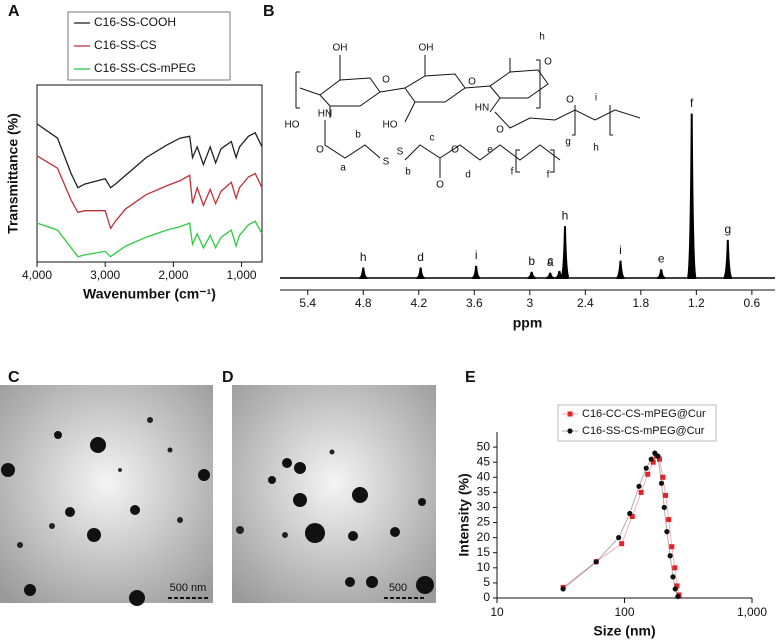 Image resolution: width=781 pixels, height=643 pixels. What do you see at coordinates (640, 303) in the screenshot?
I see `x-tick-label: 1.8` at bounding box center [640, 303].